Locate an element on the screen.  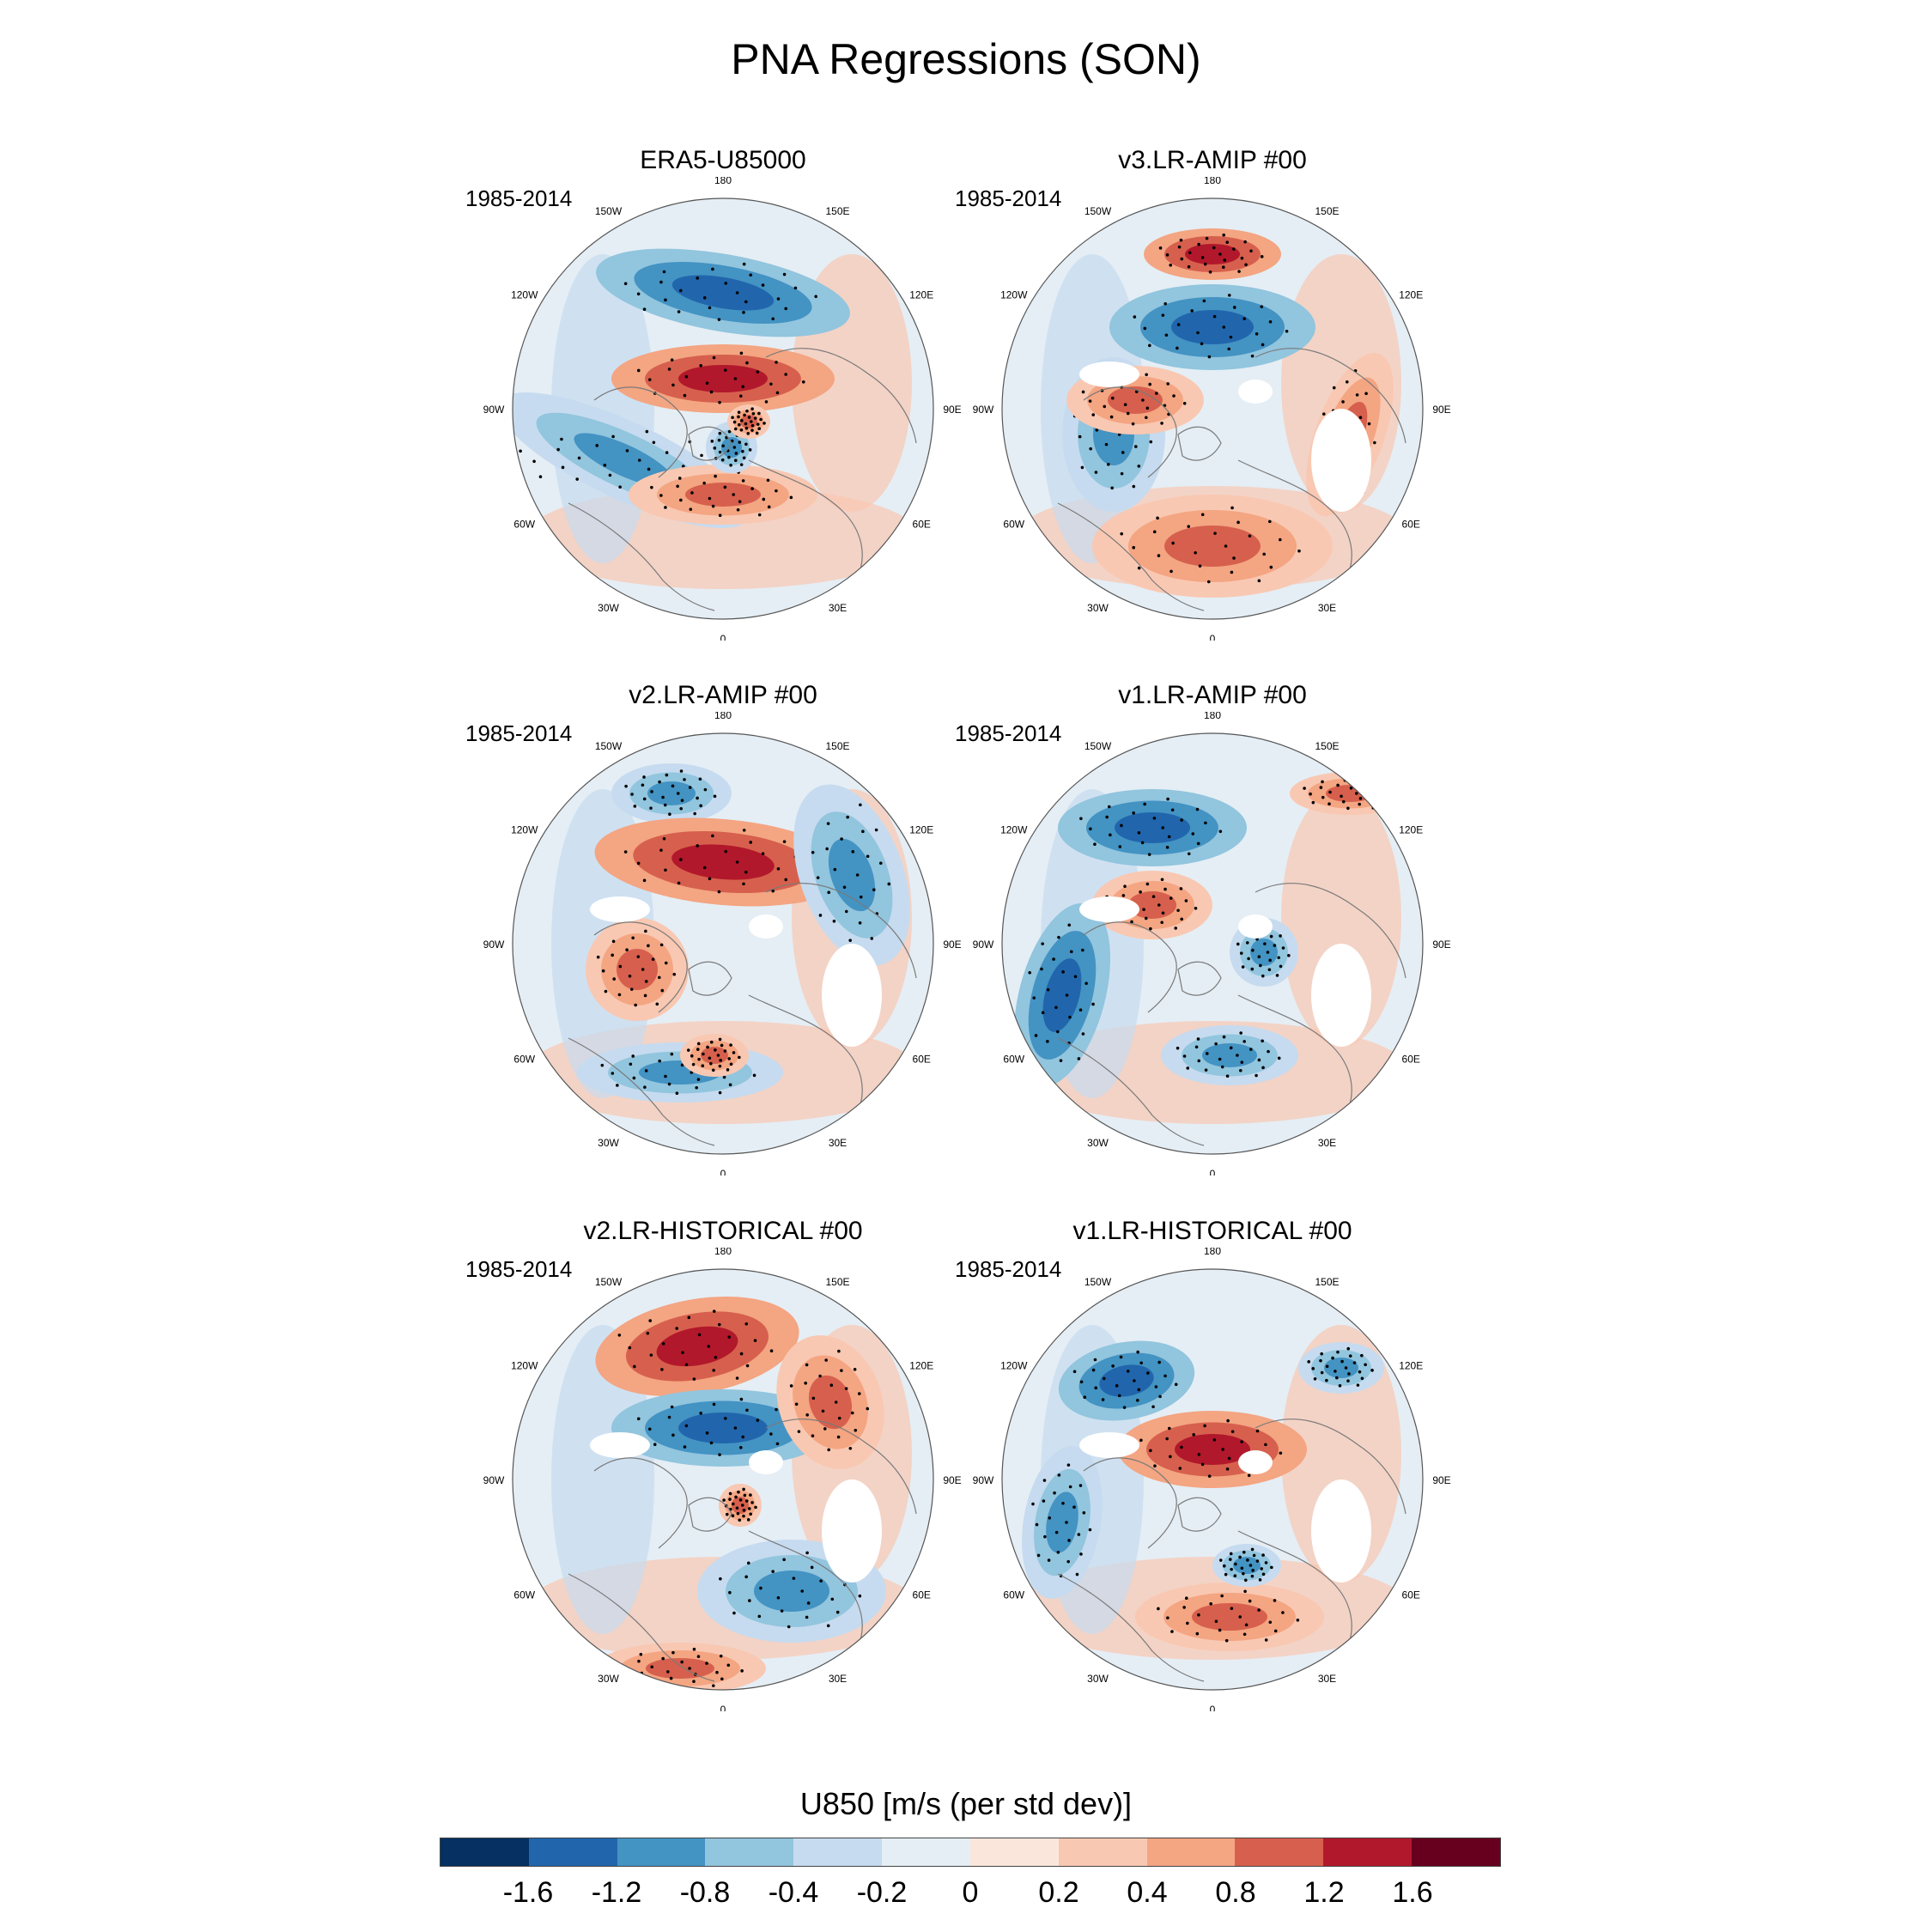
colorbar-label: 1.2 is located at coordinates (1324, 1893).